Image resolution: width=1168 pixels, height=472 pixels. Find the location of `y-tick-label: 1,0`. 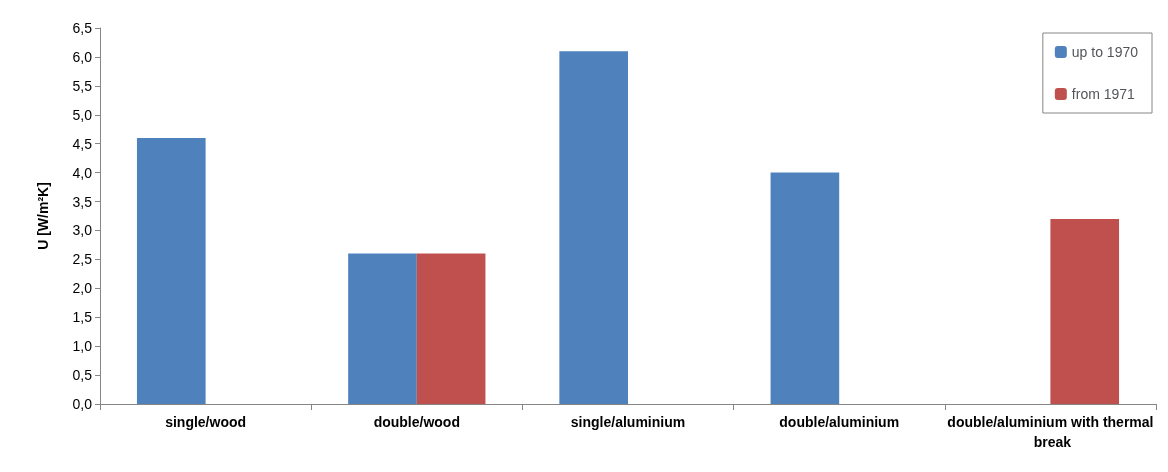

y-tick-label: 1,0 is located at coordinates (82, 346).